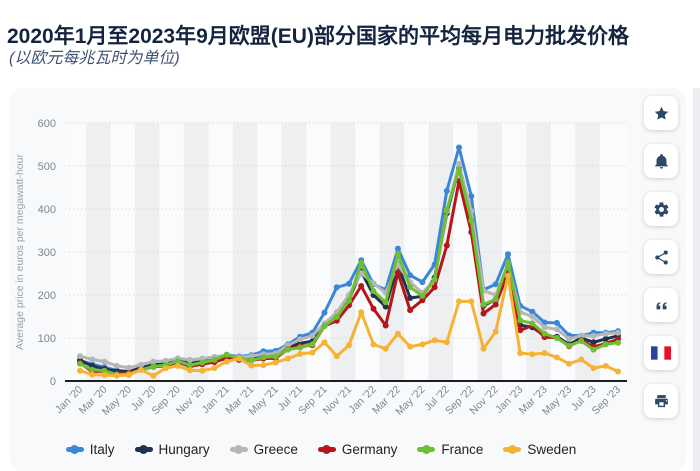 Image resolution: width=700 pixels, height=471 pixels. I want to click on legend-item-france: France, so click(450, 449).